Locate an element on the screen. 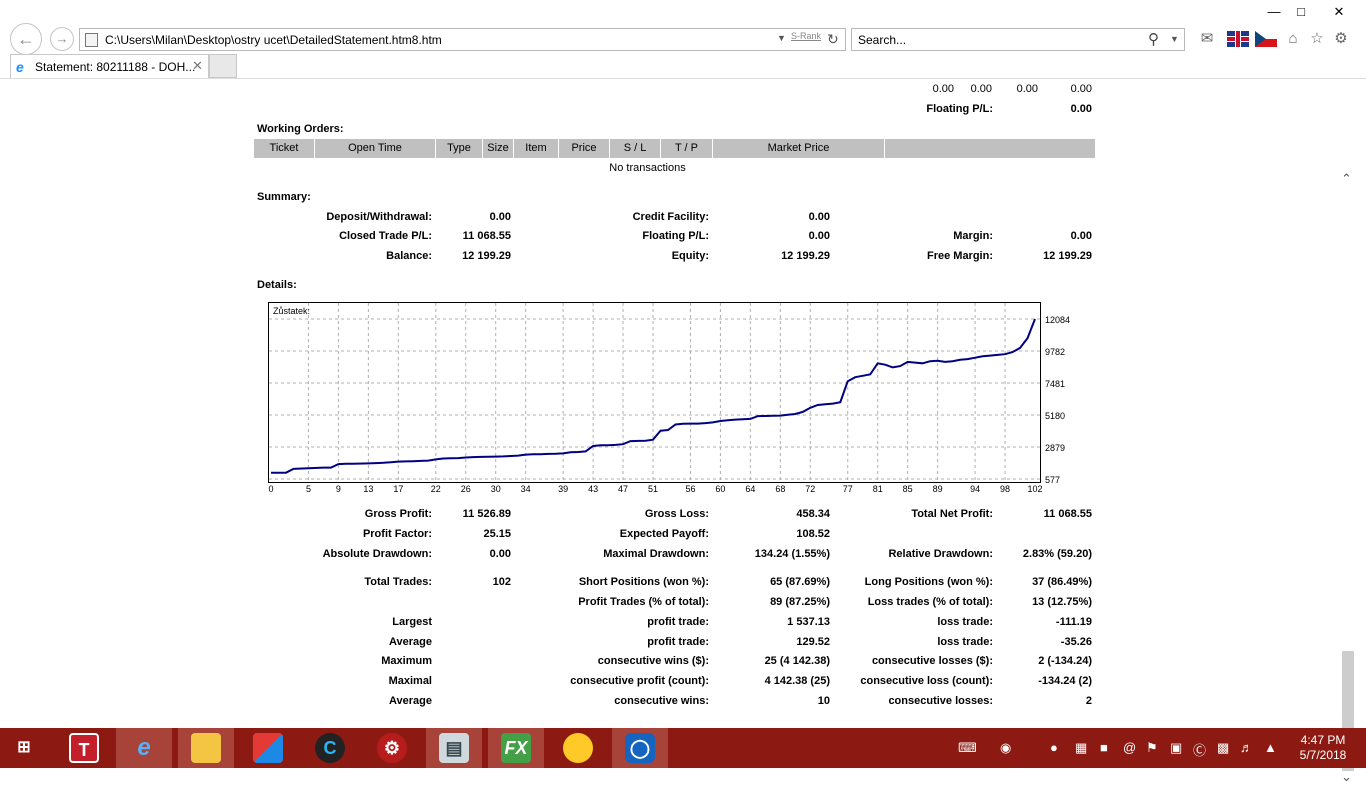 Image resolution: width=1366 pixels, height=791 pixels. balance-value: 12 199.29 is located at coordinates (486, 256).